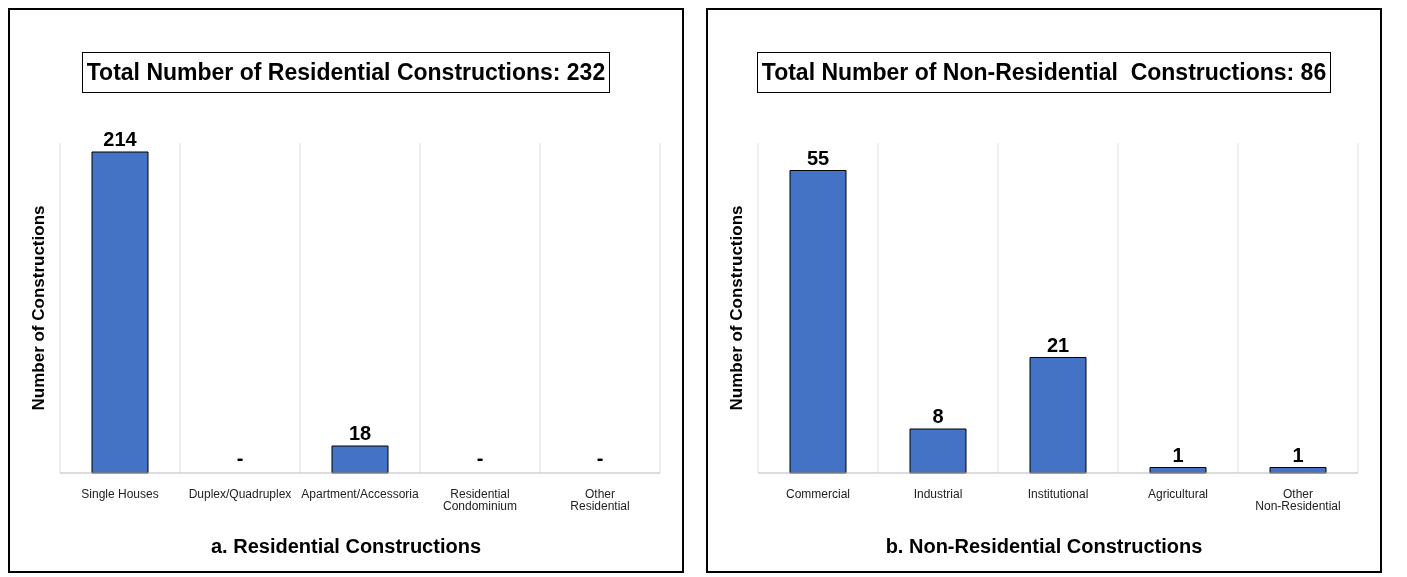 Image resolution: width=1407 pixels, height=577 pixels. What do you see at coordinates (120, 139) in the screenshot?
I see `data-label: 214` at bounding box center [120, 139].